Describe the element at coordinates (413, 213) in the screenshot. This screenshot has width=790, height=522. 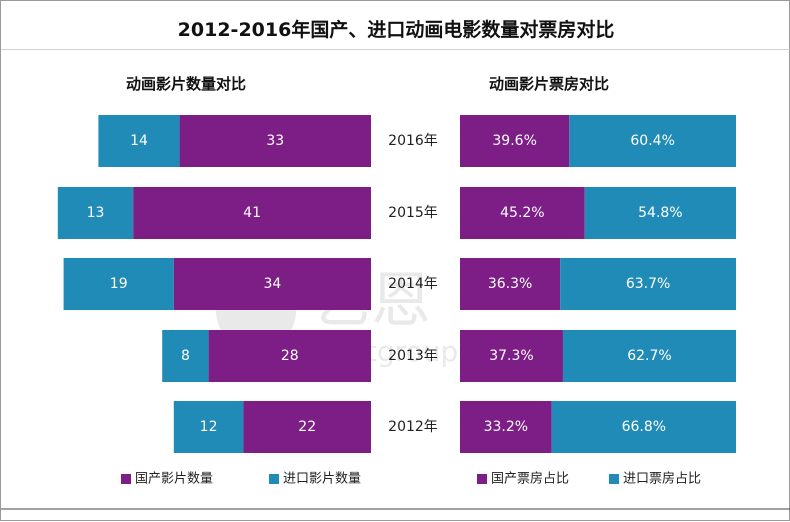
I see `year-label: 2015年` at that location.